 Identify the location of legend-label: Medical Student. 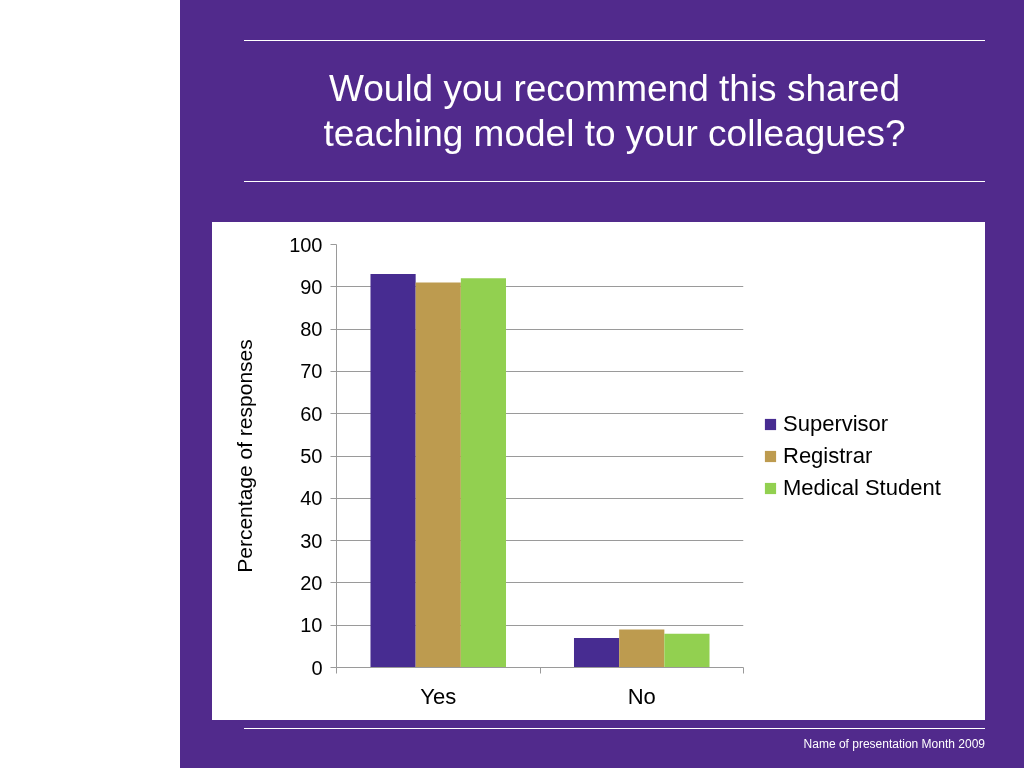
(862, 487).